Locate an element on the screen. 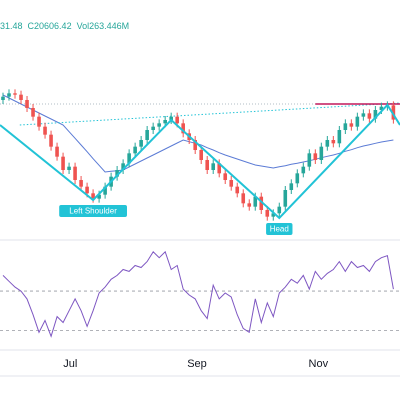  info-item: Vol263.446M is located at coordinates (103, 26).